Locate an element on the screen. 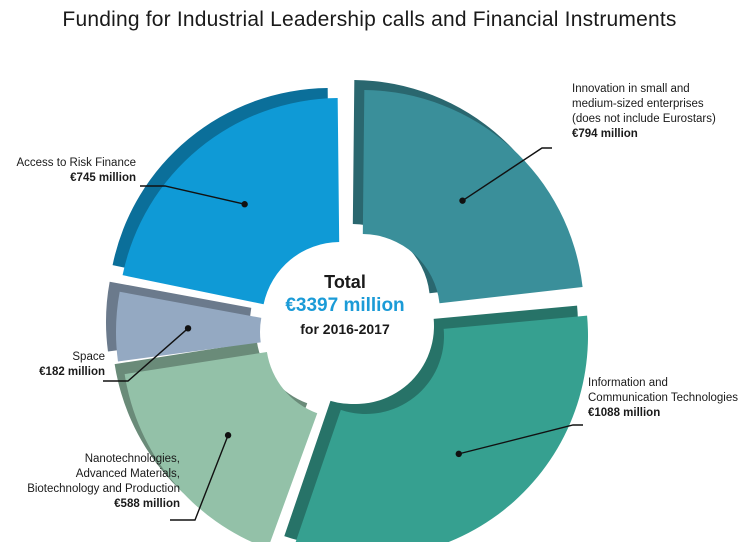  center-total-value: €3397 million is located at coordinates (345, 305).